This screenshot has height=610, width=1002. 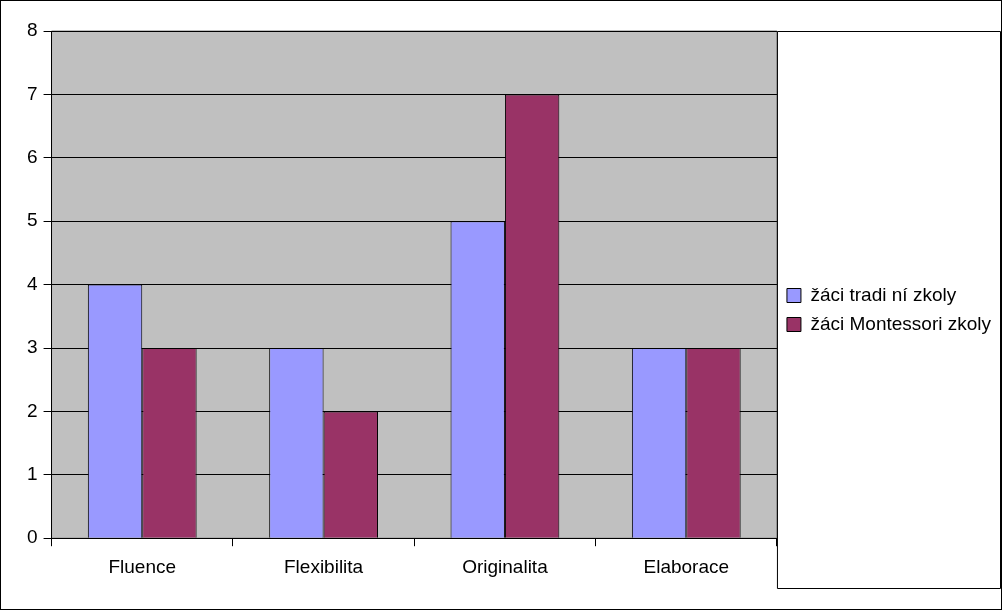 What do you see at coordinates (32, 283) in the screenshot?
I see `y-tick-label: 4` at bounding box center [32, 283].